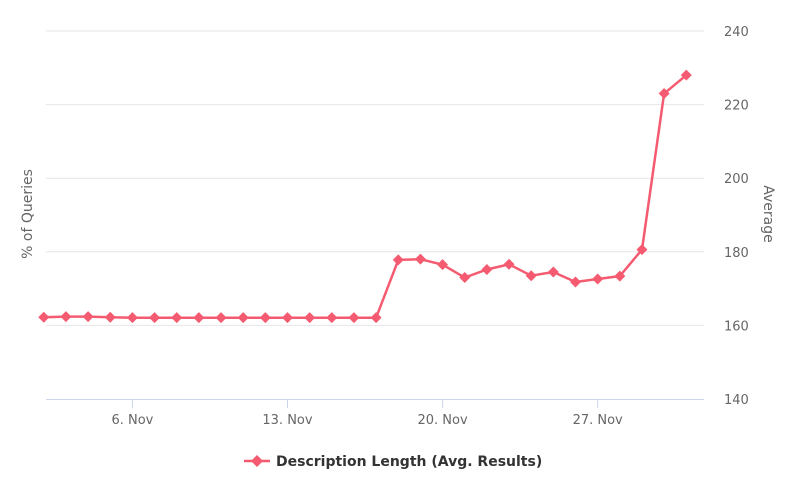 The width and height of the screenshot is (798, 493). What do you see at coordinates (736, 253) in the screenshot?
I see `y-tick-label: 180` at bounding box center [736, 253].